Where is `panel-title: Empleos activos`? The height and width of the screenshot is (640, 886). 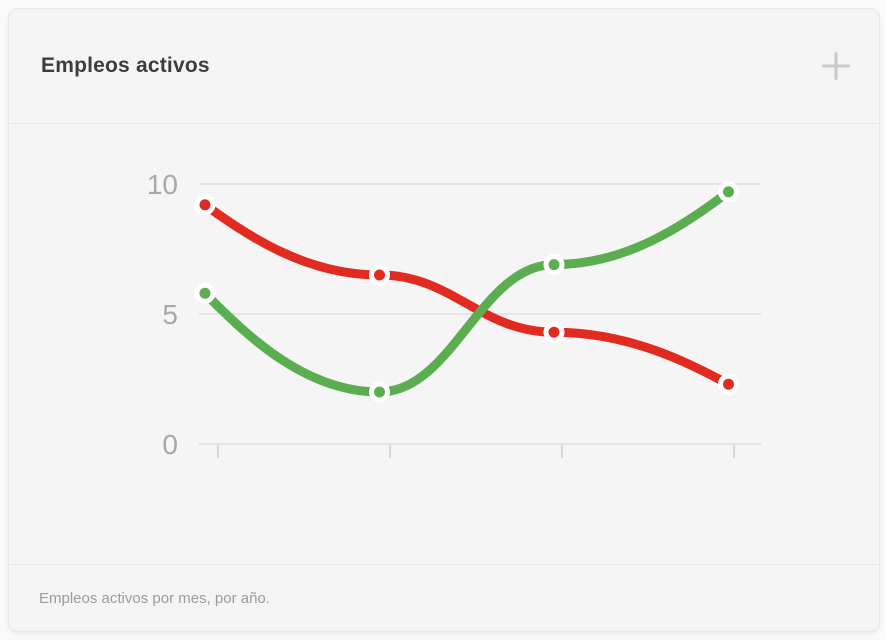 panel-title: Empleos activos is located at coordinates (125, 65).